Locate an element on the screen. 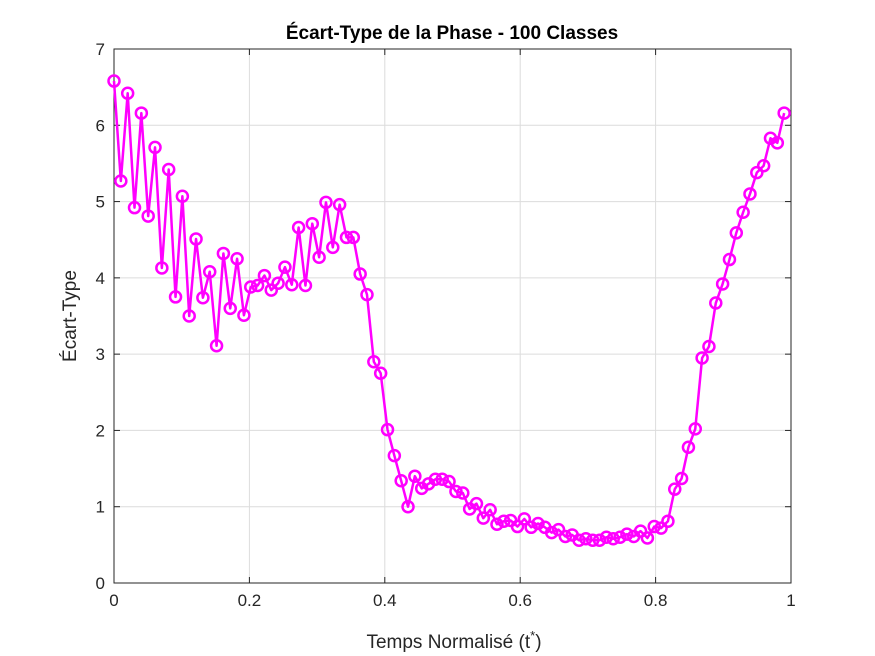 The image size is (875, 656). x-tick-label: 0.6 is located at coordinates (520, 600).